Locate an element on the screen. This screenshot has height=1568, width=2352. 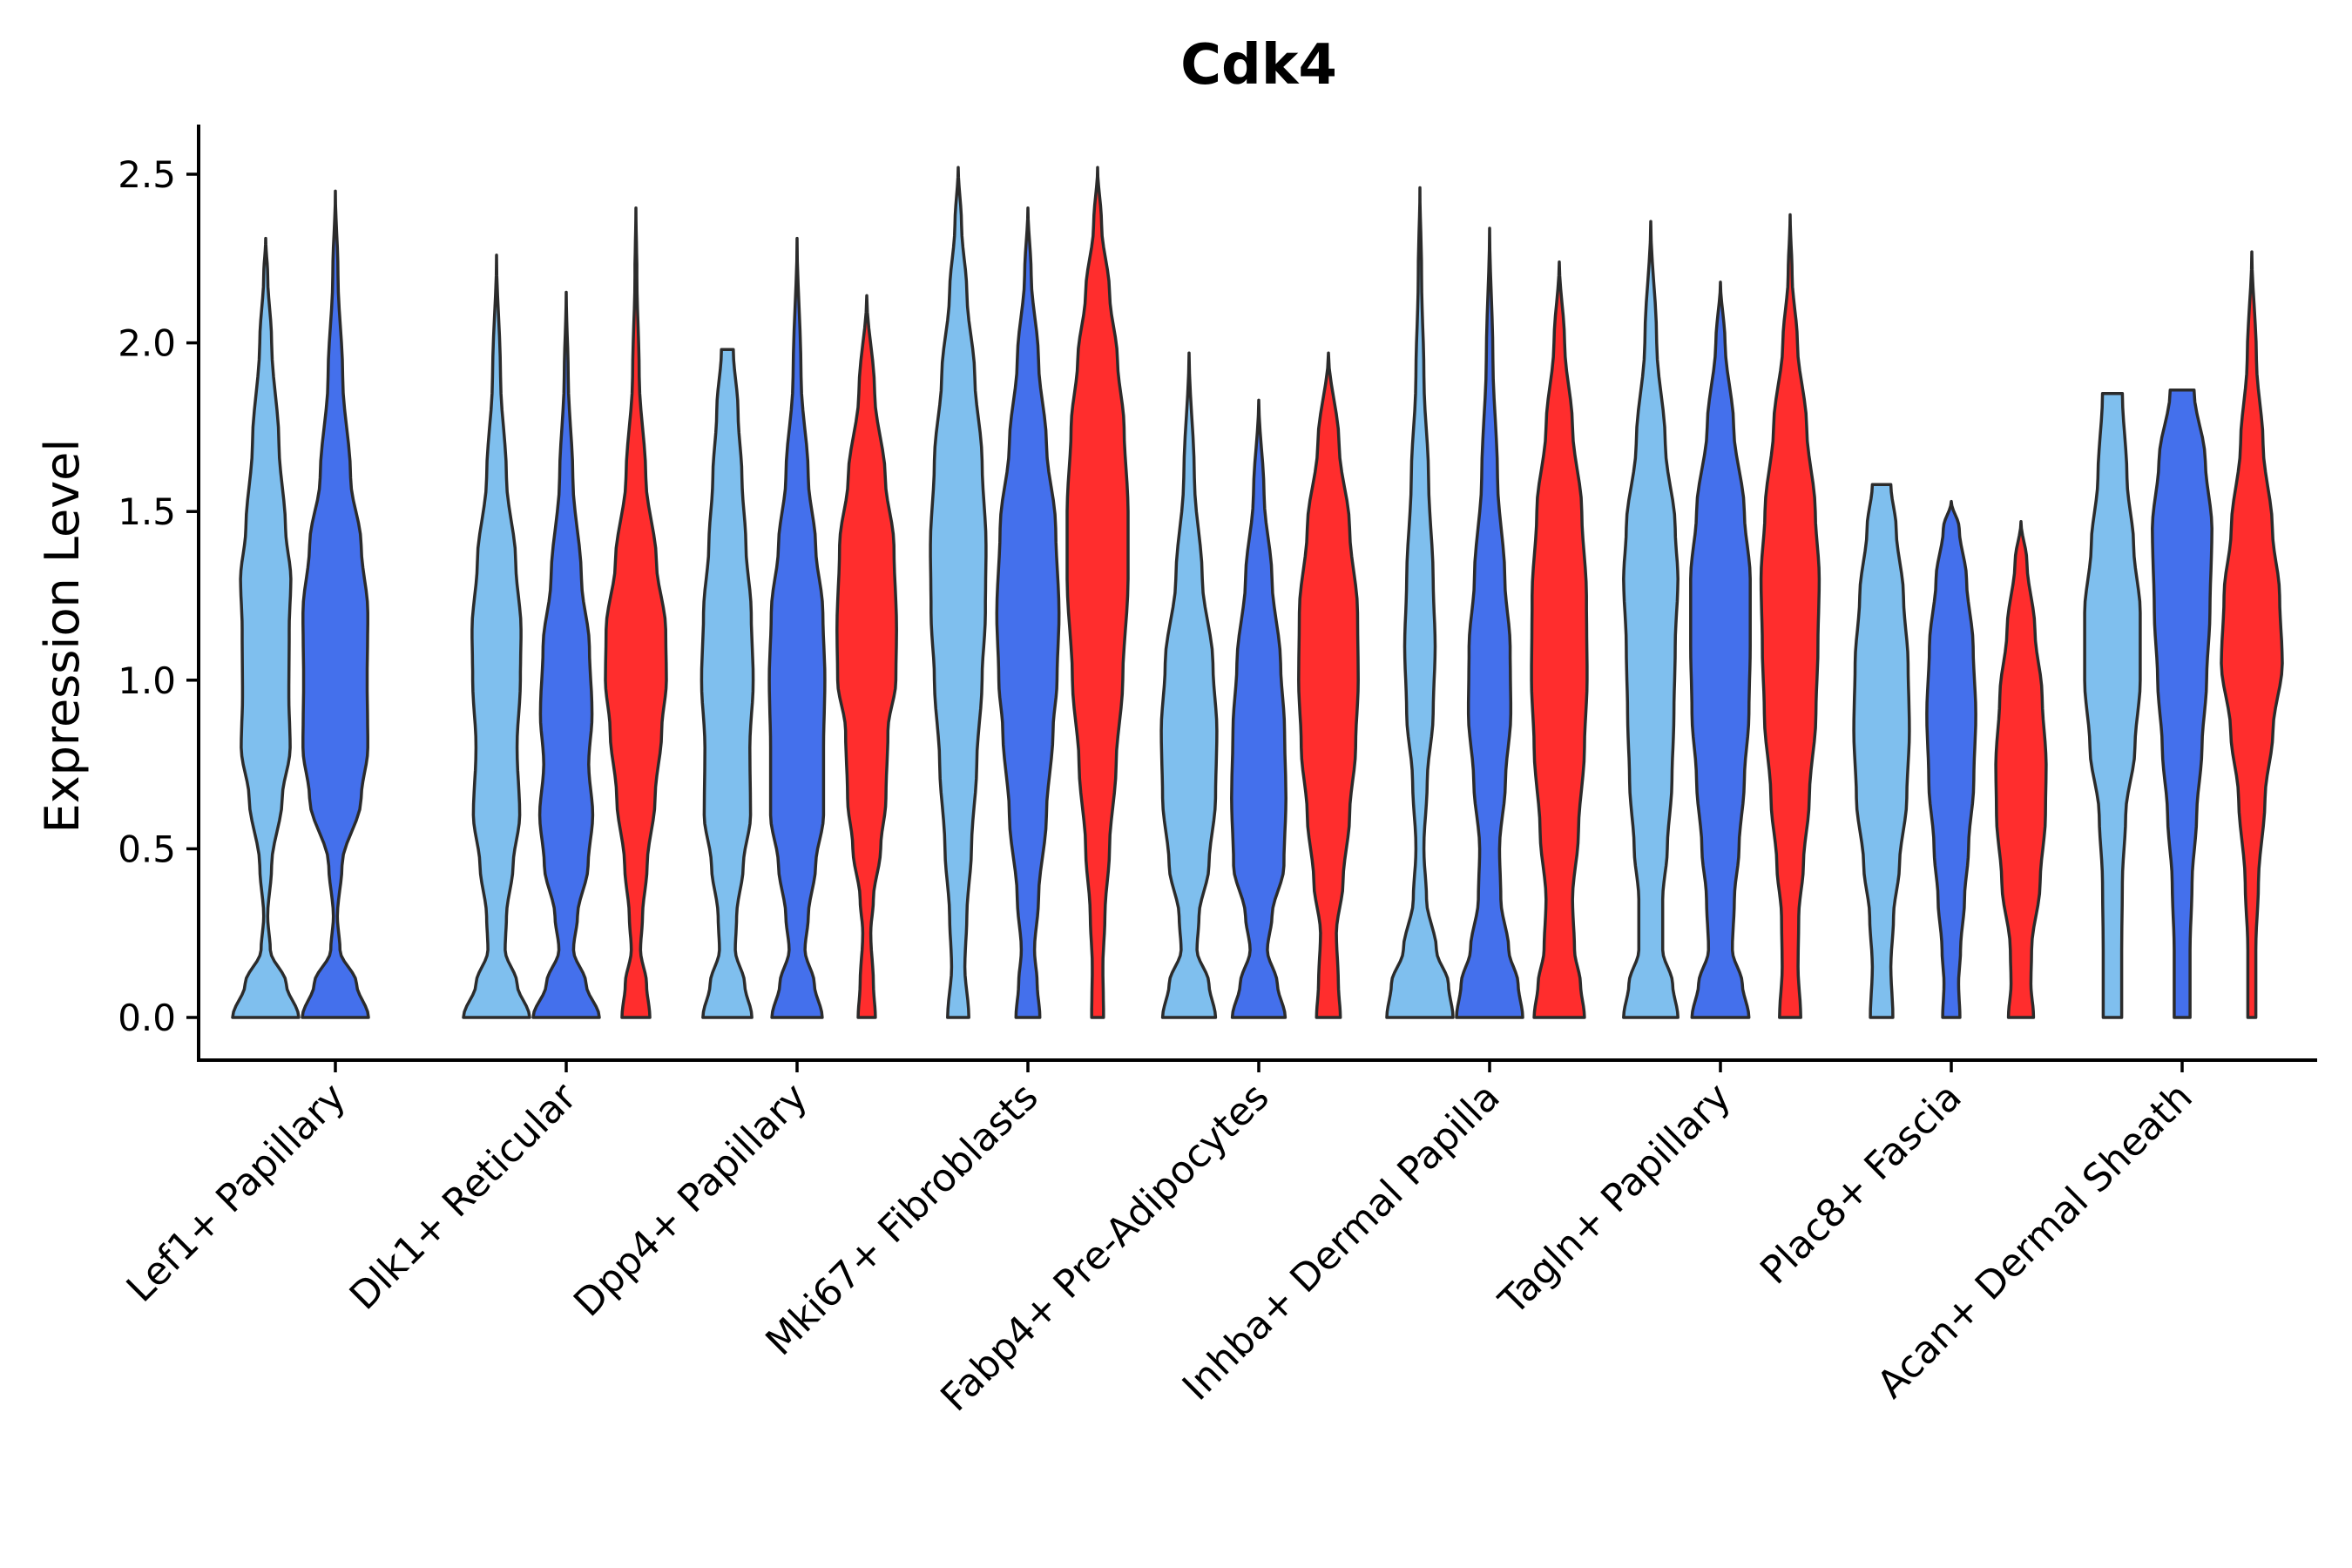
y-tick-label: 2.0 is located at coordinates (147, 343).